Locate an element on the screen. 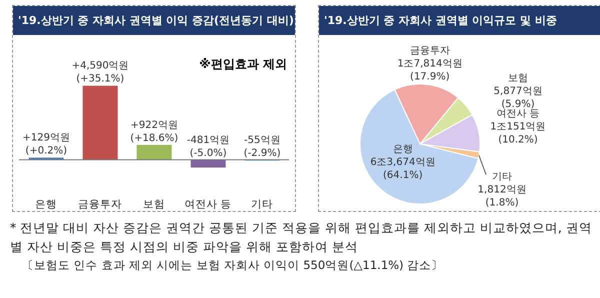  slice-label: 기타 is located at coordinates (502, 177).